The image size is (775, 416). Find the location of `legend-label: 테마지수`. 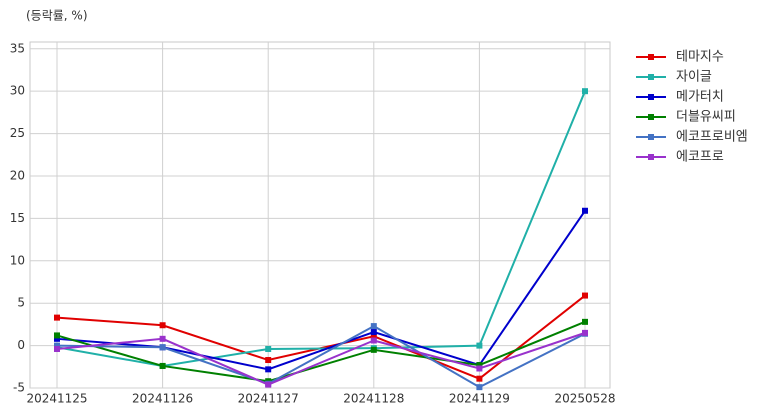

legend-label: 테마지수 is located at coordinates (700, 57).